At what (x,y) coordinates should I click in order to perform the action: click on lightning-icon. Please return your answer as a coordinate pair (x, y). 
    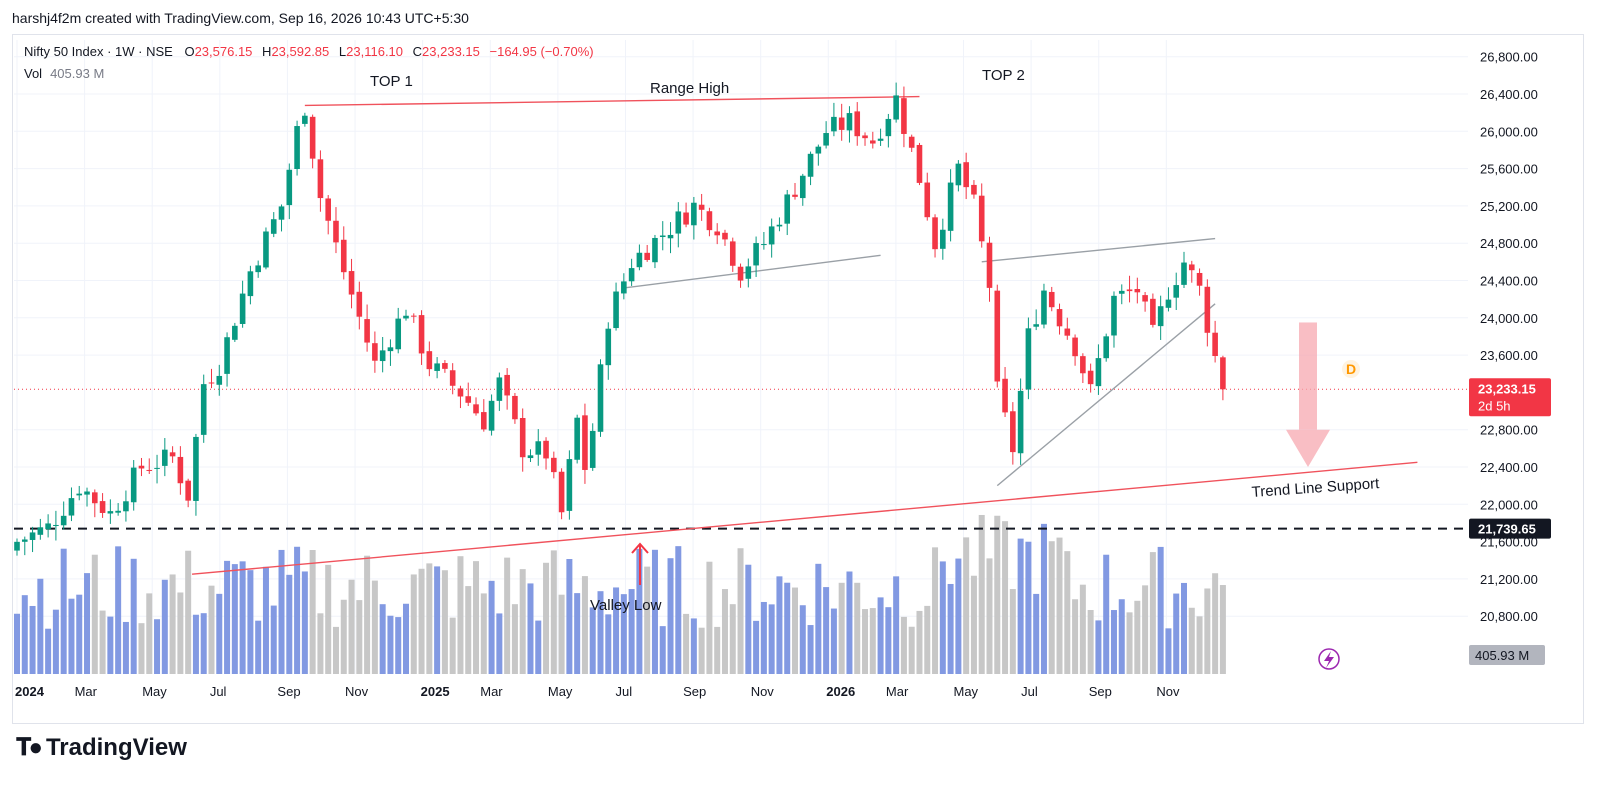
    Looking at the image, I should click on (1329, 659).